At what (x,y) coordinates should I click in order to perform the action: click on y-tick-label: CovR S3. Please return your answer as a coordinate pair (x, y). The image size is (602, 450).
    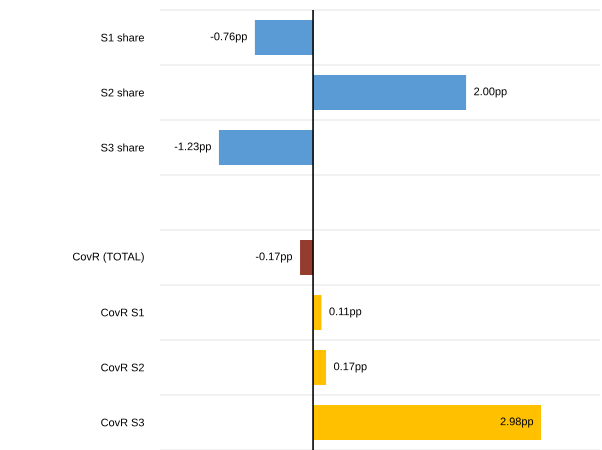
    Looking at the image, I should click on (122, 422).